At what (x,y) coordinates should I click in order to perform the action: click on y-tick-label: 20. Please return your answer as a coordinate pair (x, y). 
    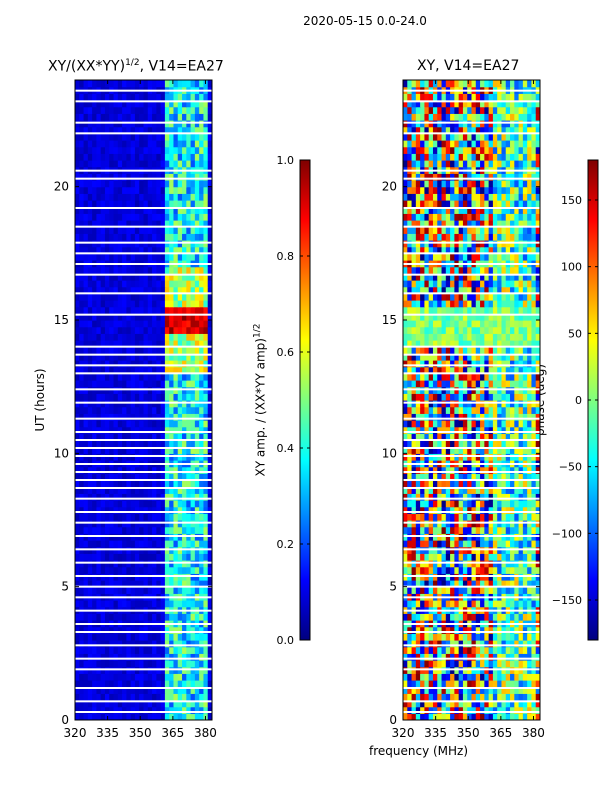
    Looking at the image, I should click on (61, 187).